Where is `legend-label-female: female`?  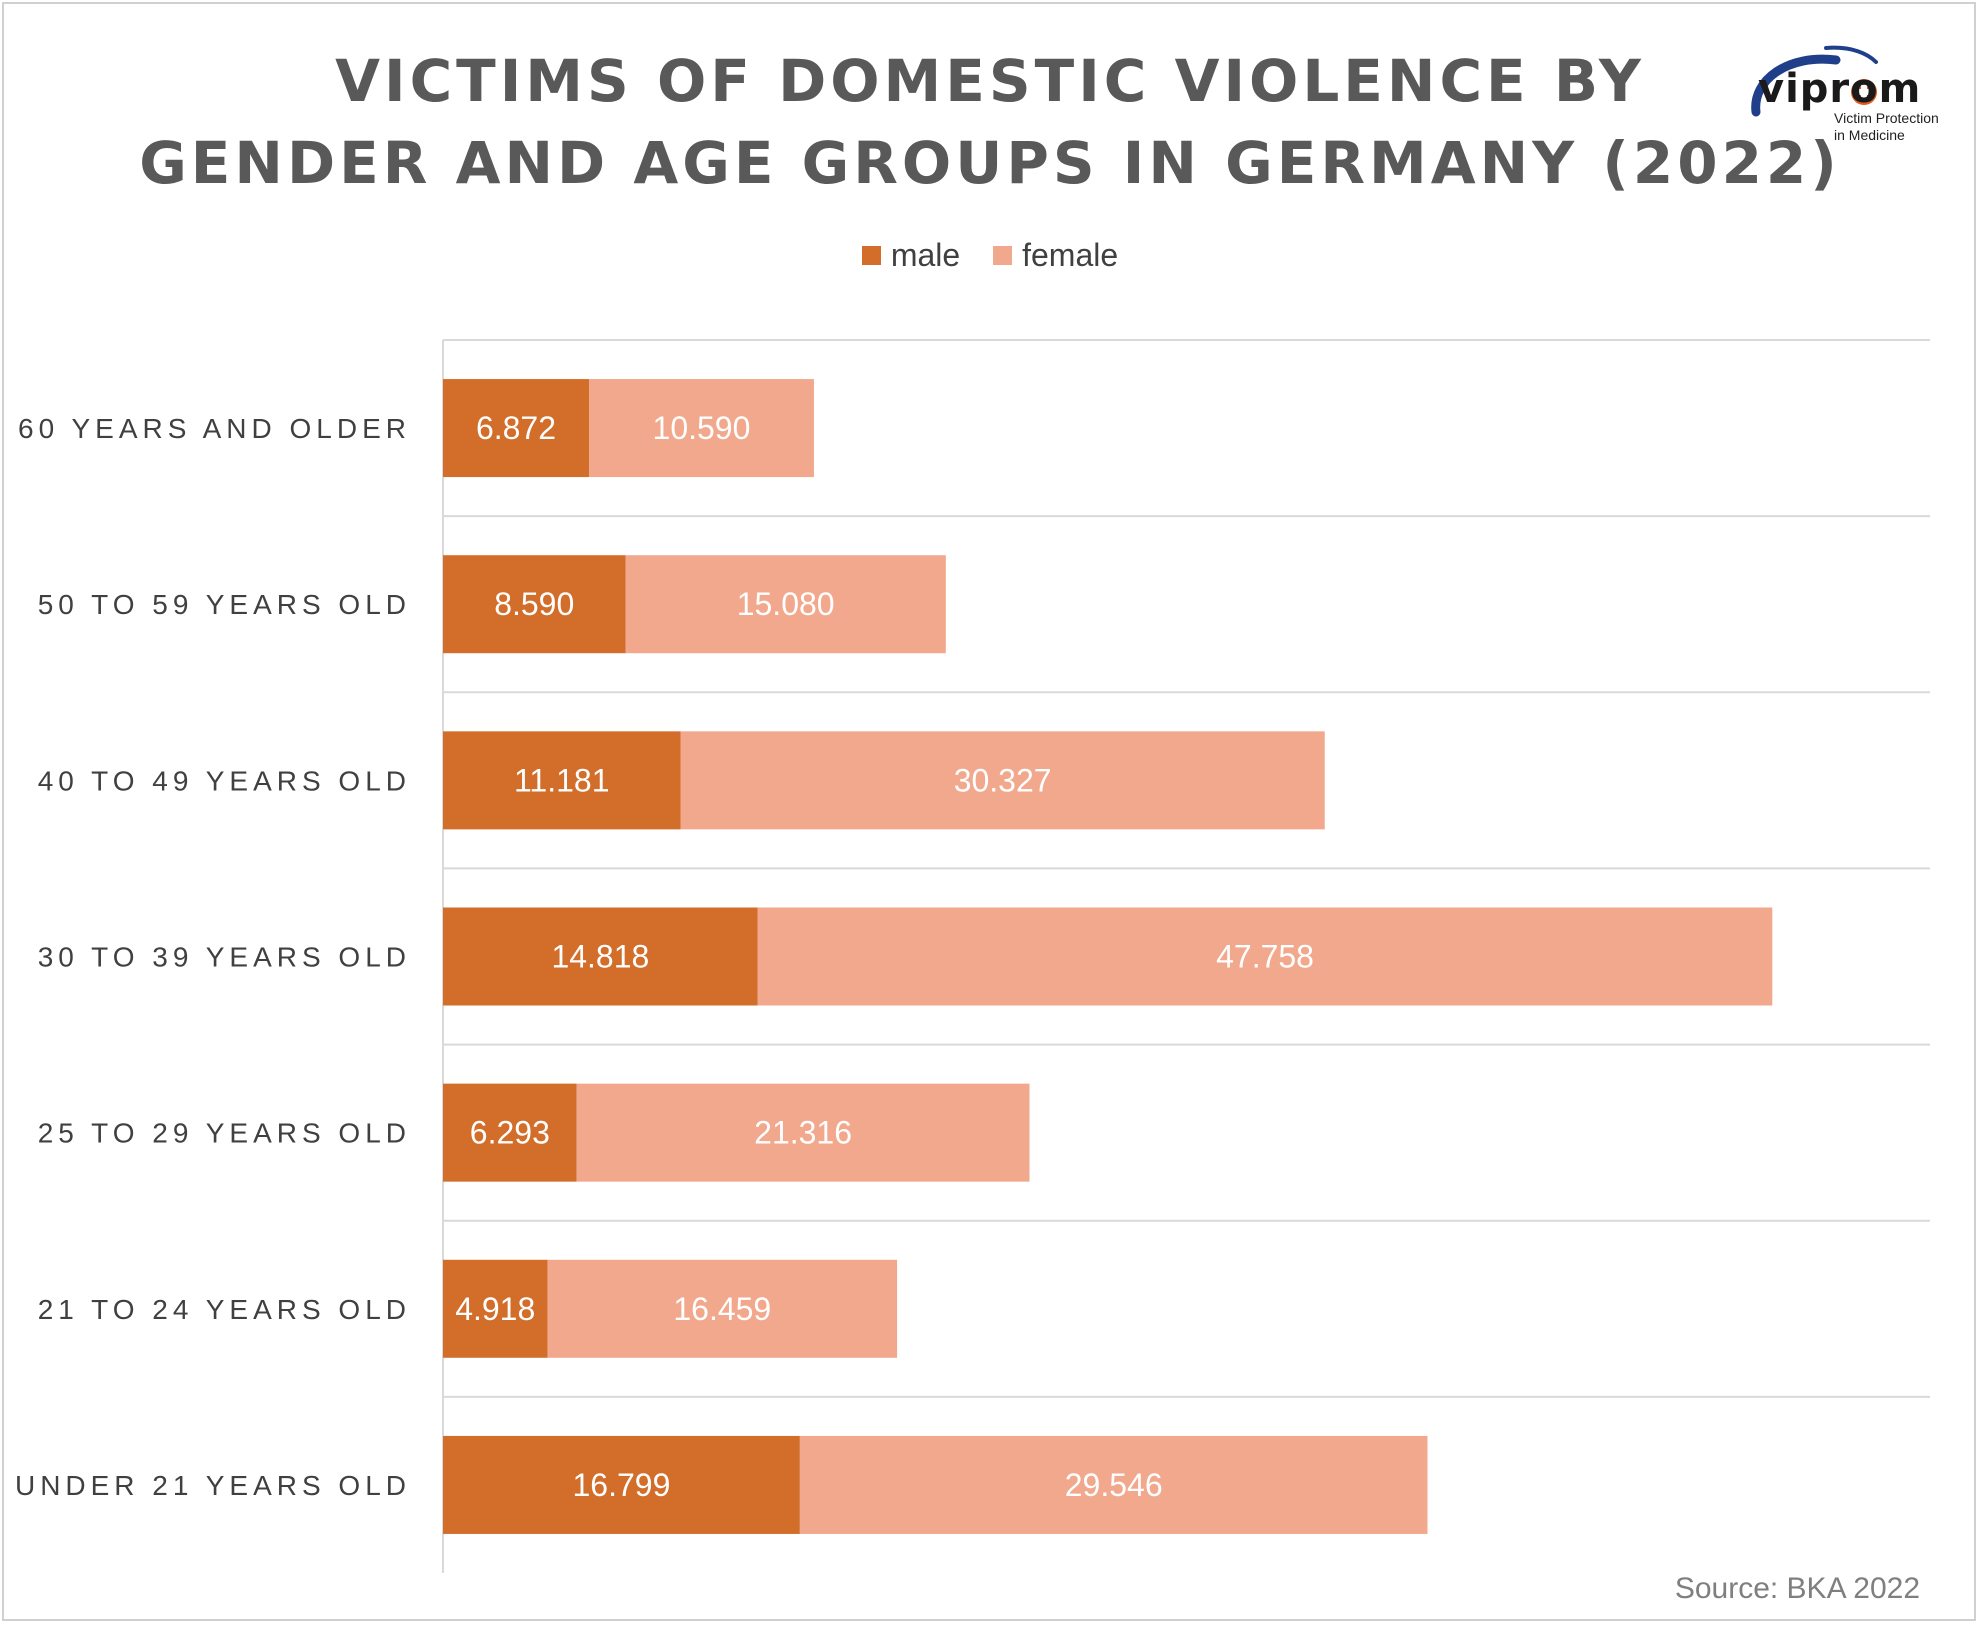
legend-label-female: female is located at coordinates (1070, 255).